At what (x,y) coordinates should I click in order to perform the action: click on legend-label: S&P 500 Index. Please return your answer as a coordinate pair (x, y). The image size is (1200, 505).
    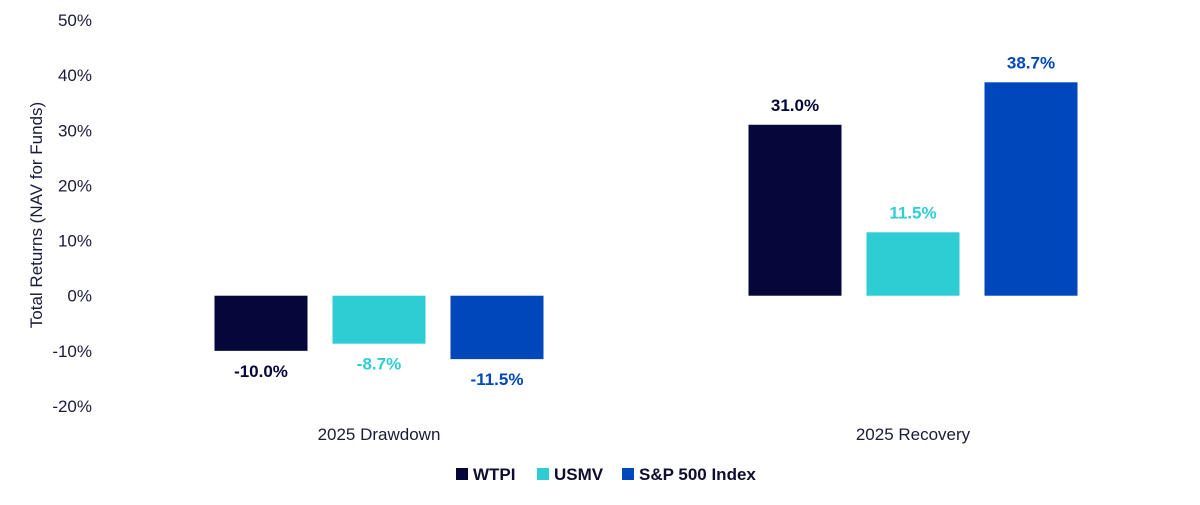
    Looking at the image, I should click on (697, 474).